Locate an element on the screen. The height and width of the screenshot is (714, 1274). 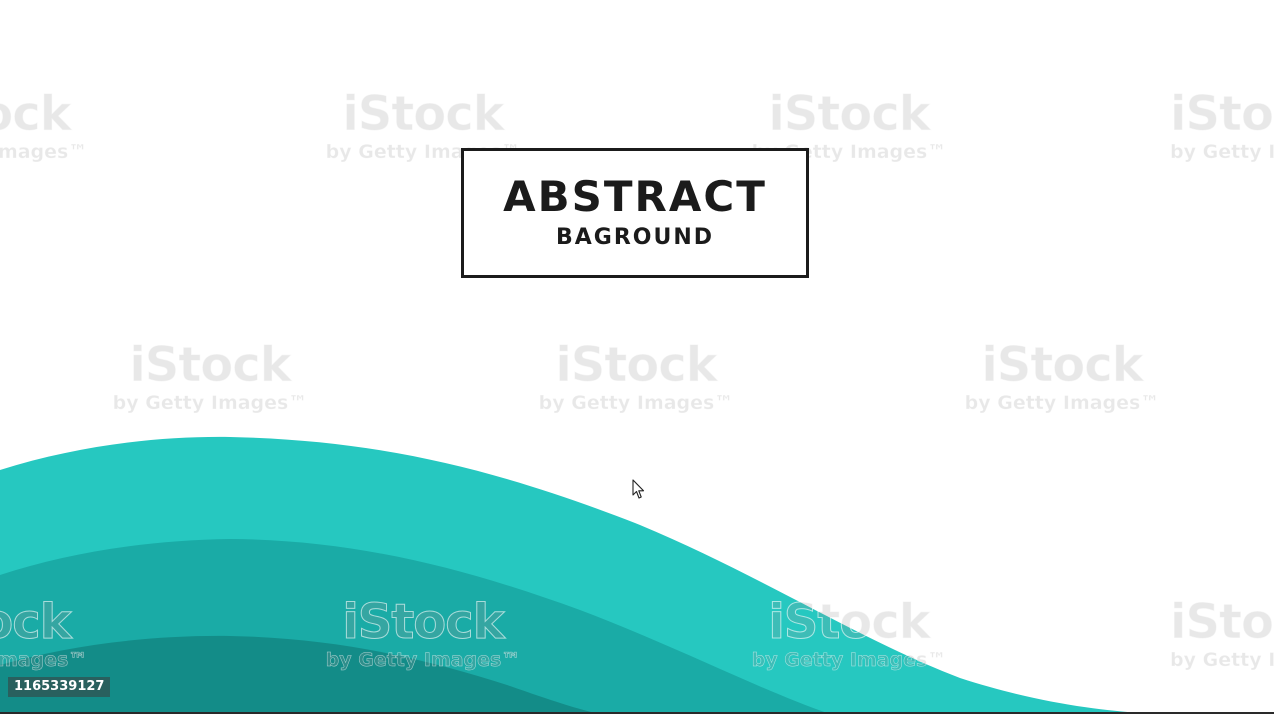
logo-subtitle: BAGROUND is located at coordinates (635, 237).